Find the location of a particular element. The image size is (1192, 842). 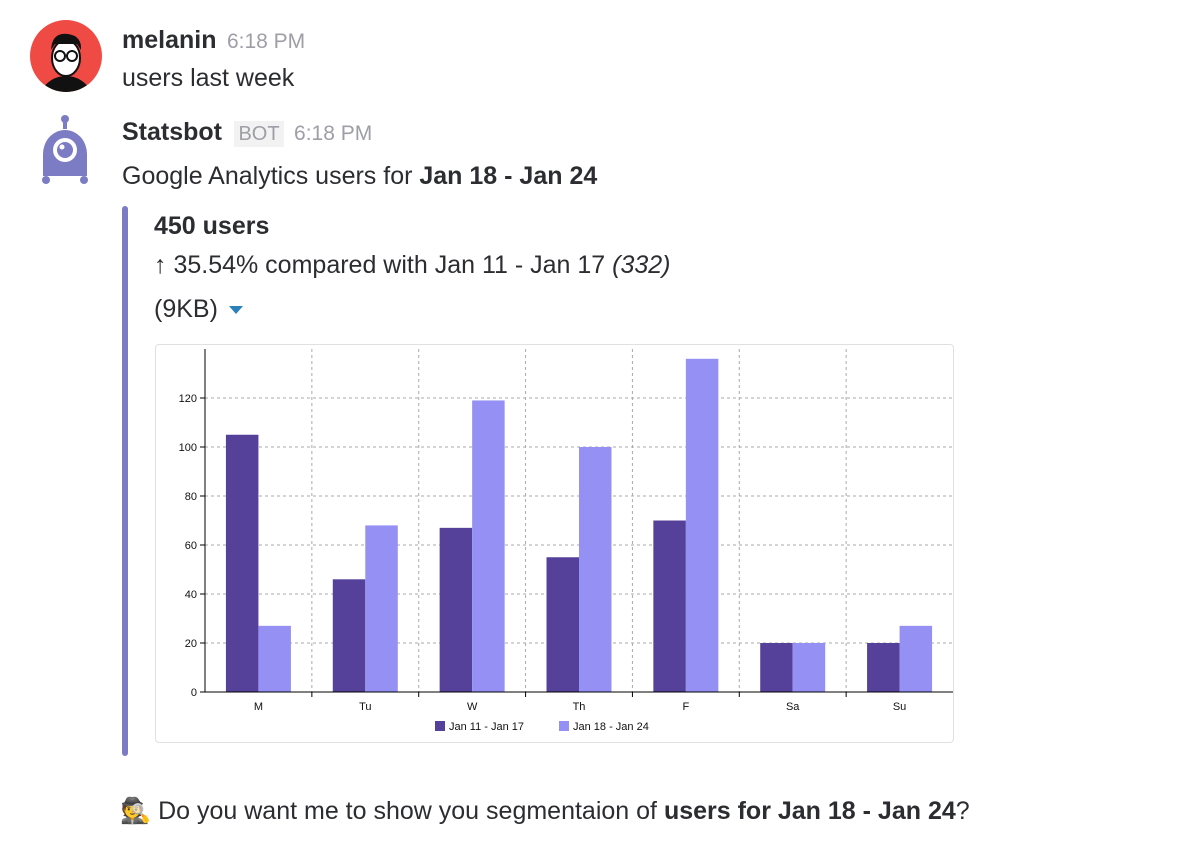

x-tick-label: F is located at coordinates (685, 707).